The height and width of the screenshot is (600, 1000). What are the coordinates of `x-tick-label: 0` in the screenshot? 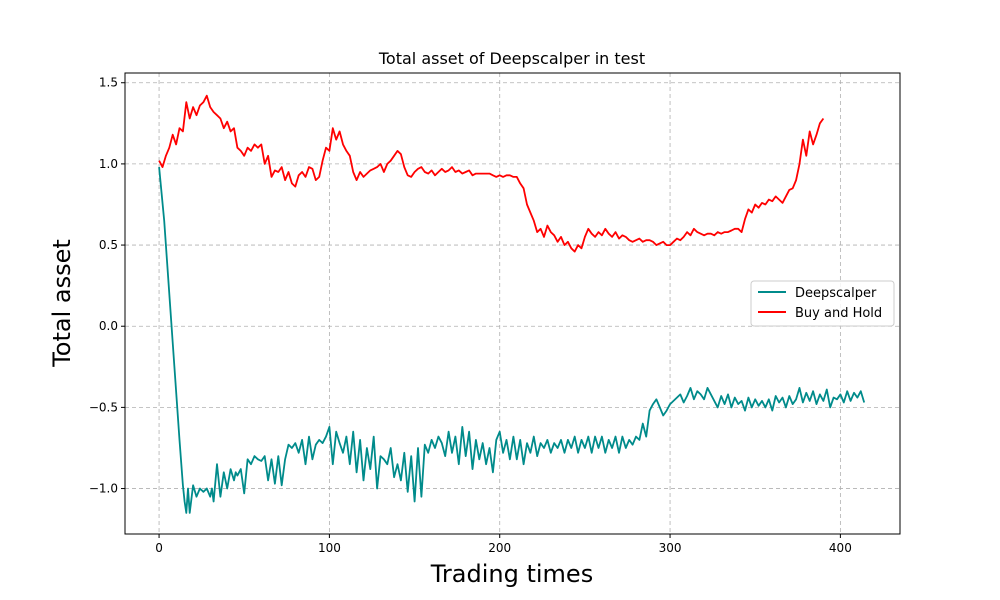 It's located at (159, 548).